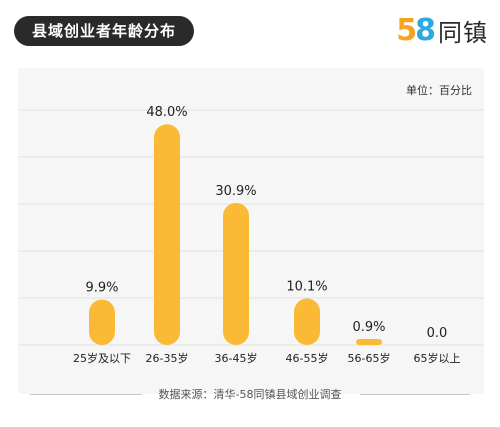 This screenshot has width=500, height=427. Describe the element at coordinates (86, 394) in the screenshot. I see `footer-divider-left` at that location.